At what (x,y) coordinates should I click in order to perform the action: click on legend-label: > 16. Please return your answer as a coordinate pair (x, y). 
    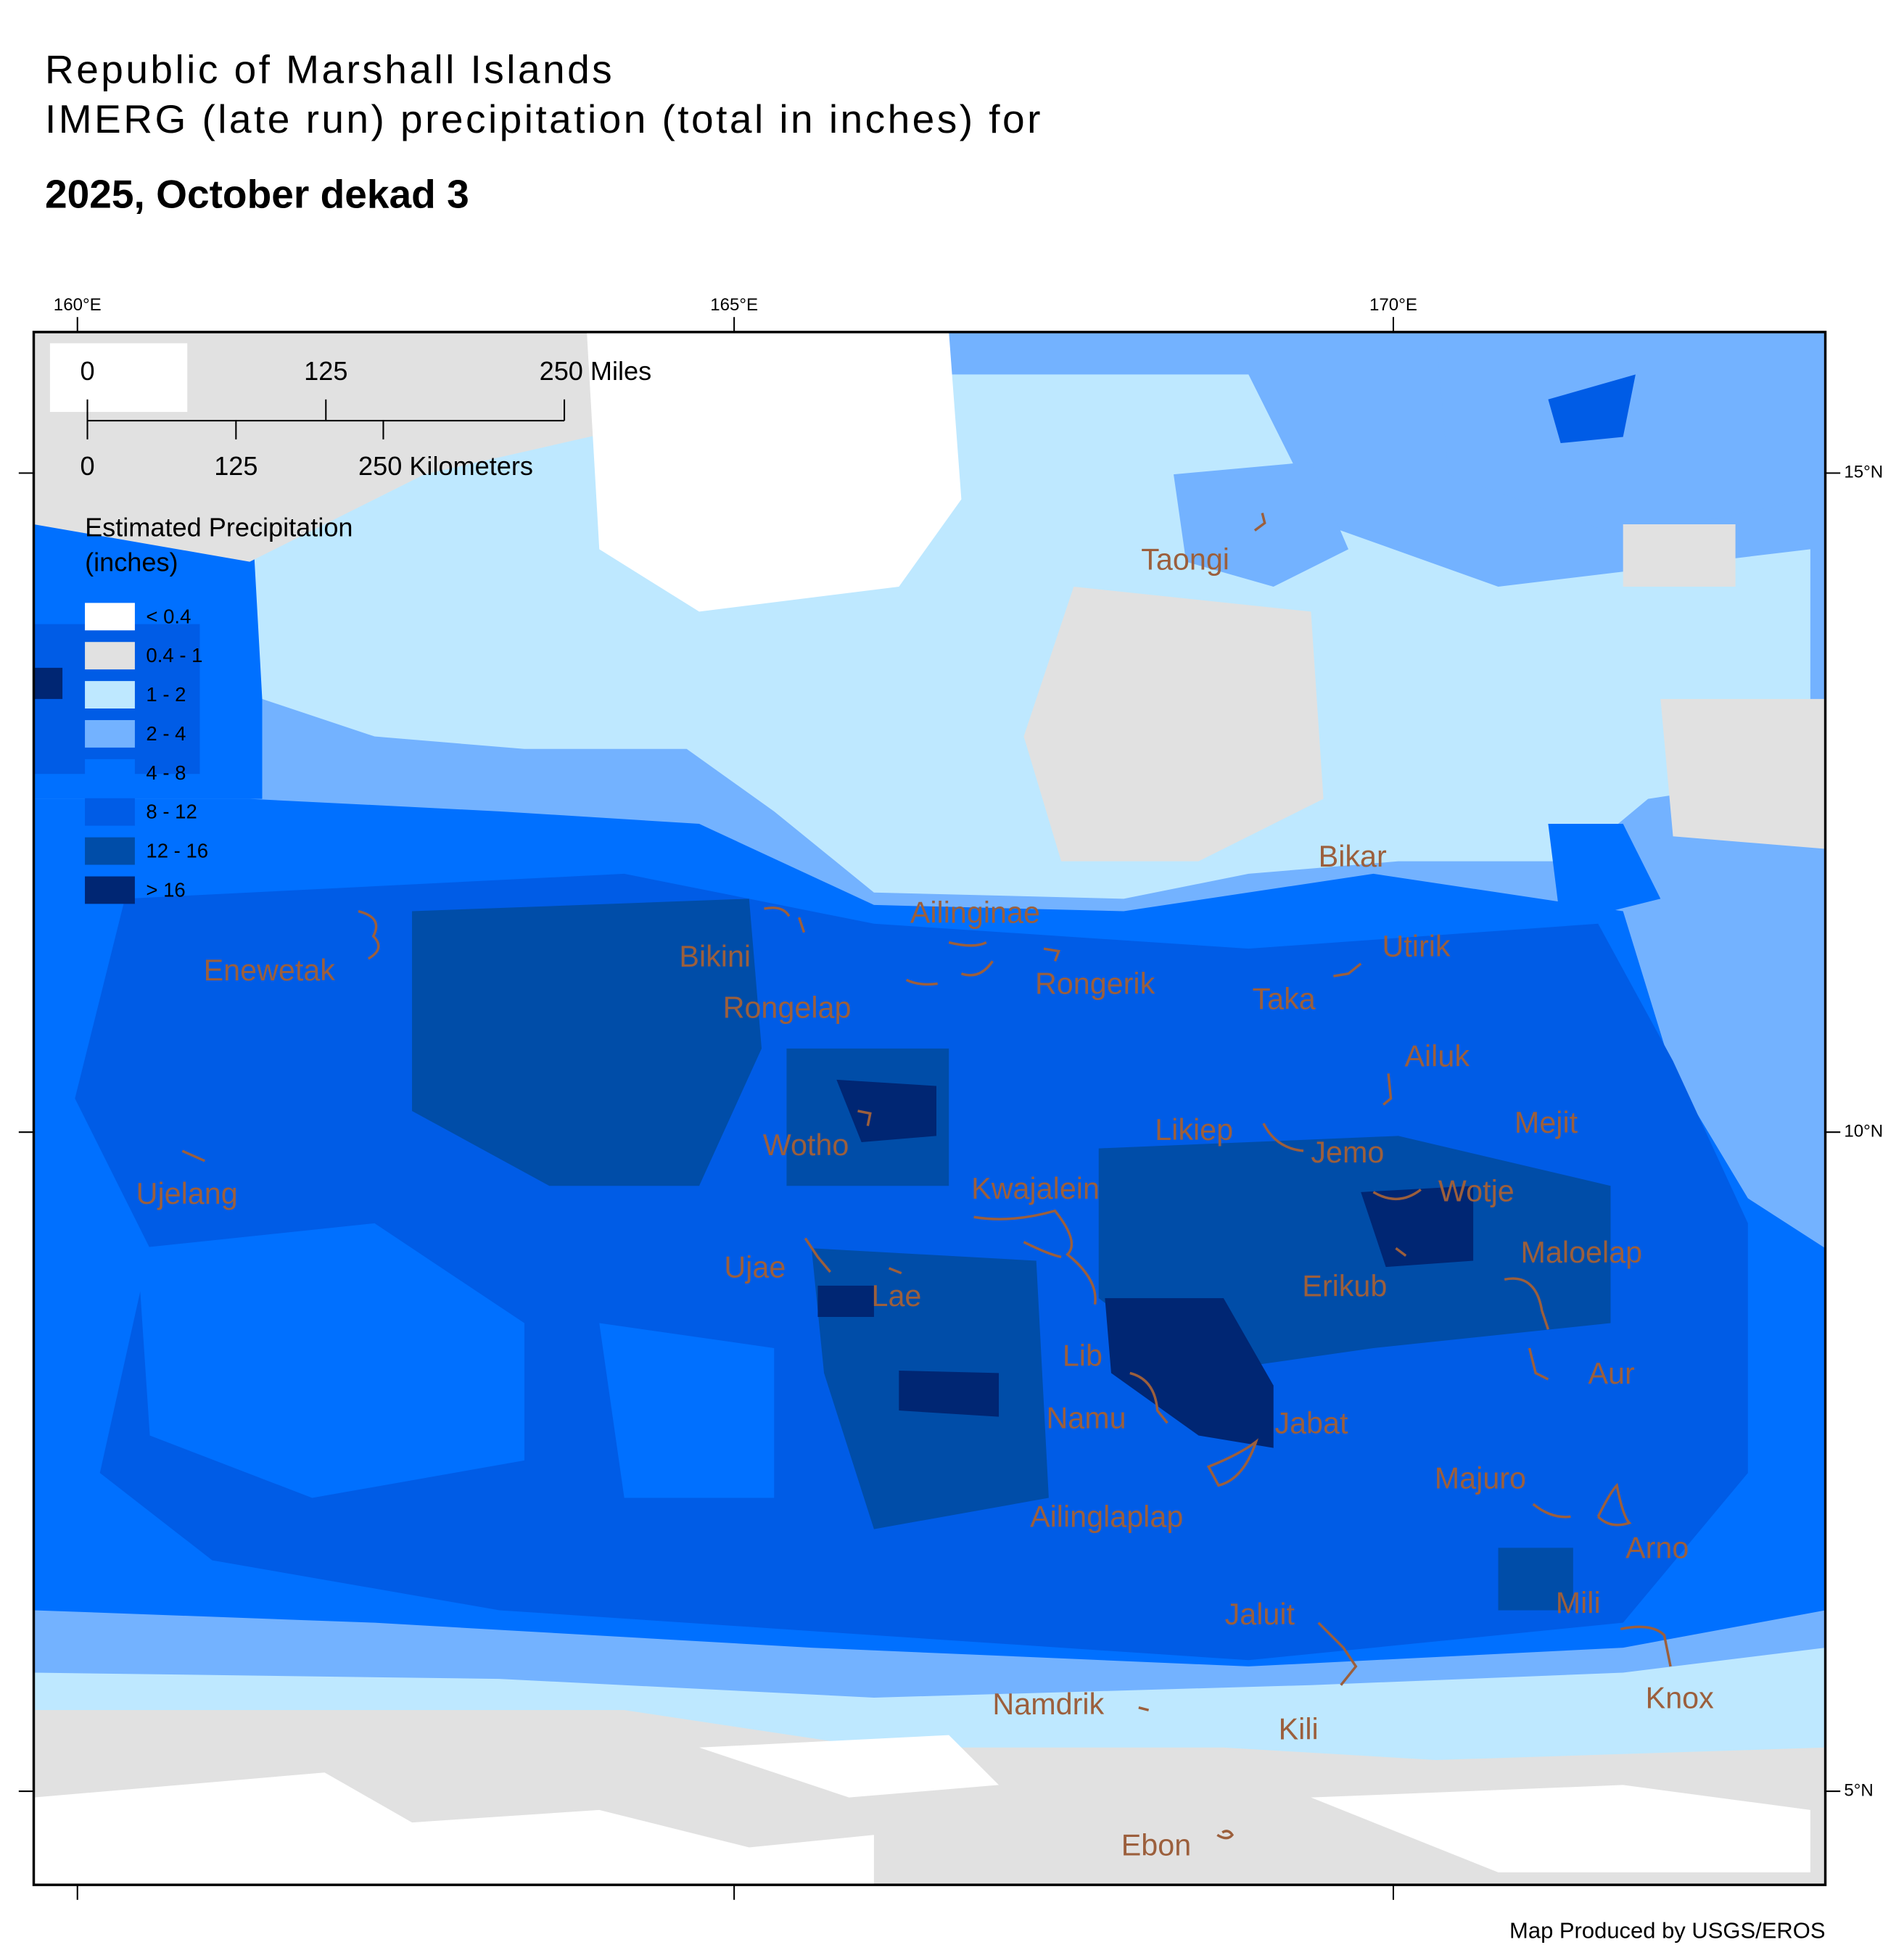
    Looking at the image, I should click on (165, 889).